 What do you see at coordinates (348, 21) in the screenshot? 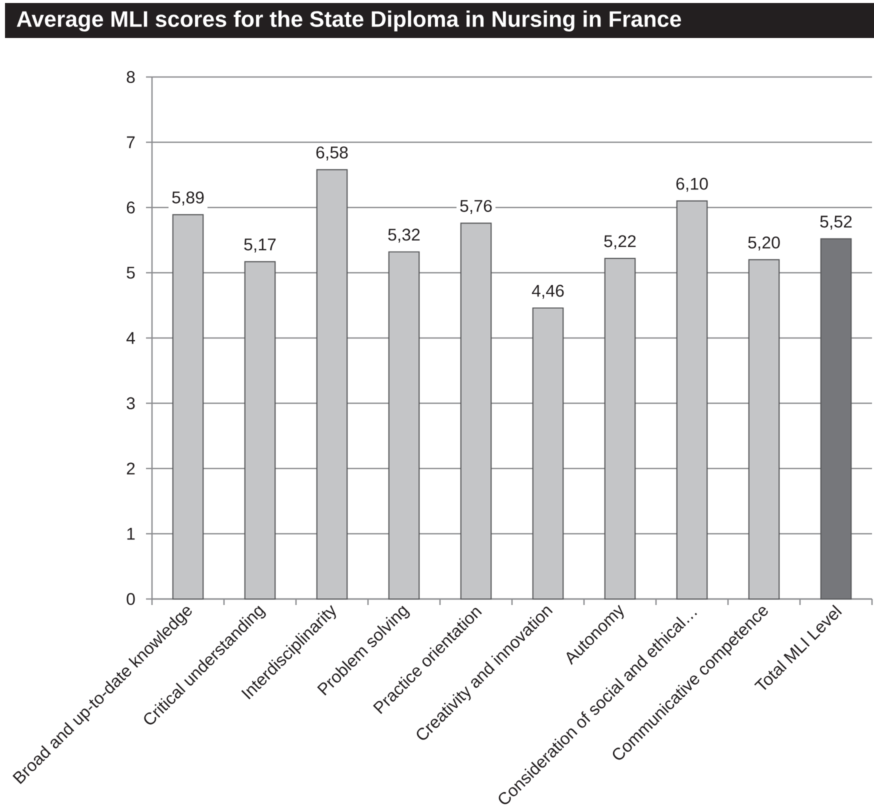
I see `chart-title: Average MLI scores for the State Diploma in Nursing in France` at bounding box center [348, 21].